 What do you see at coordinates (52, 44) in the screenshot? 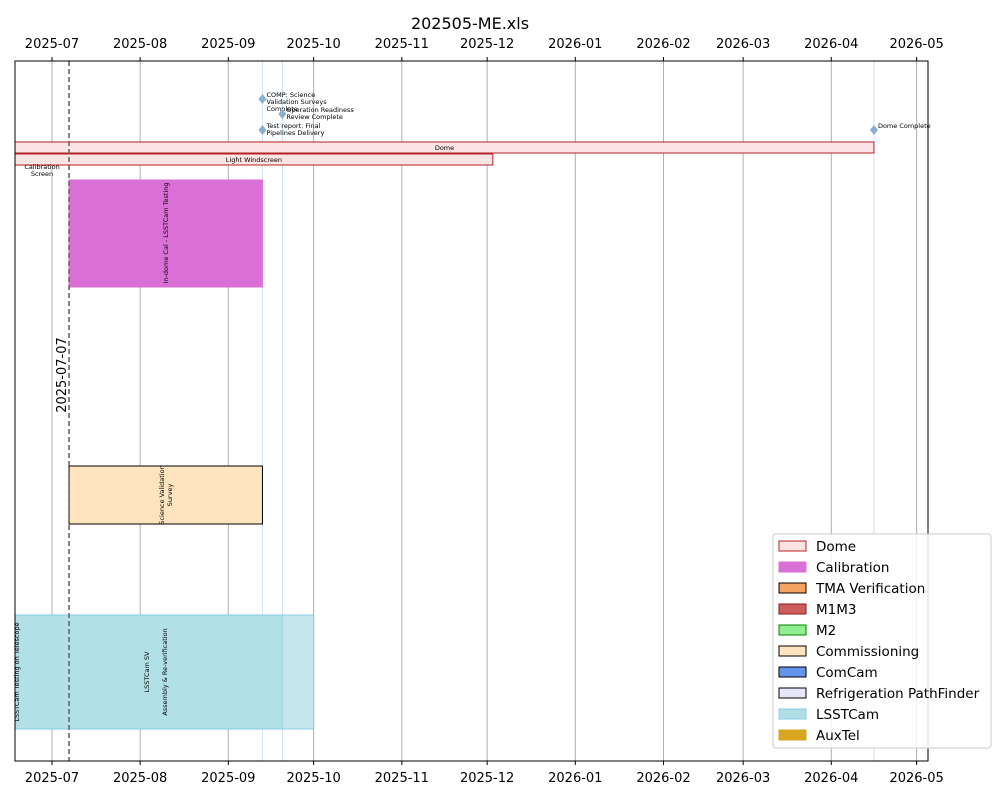
I see `x-tick-label-top: 2025-07` at bounding box center [52, 44].